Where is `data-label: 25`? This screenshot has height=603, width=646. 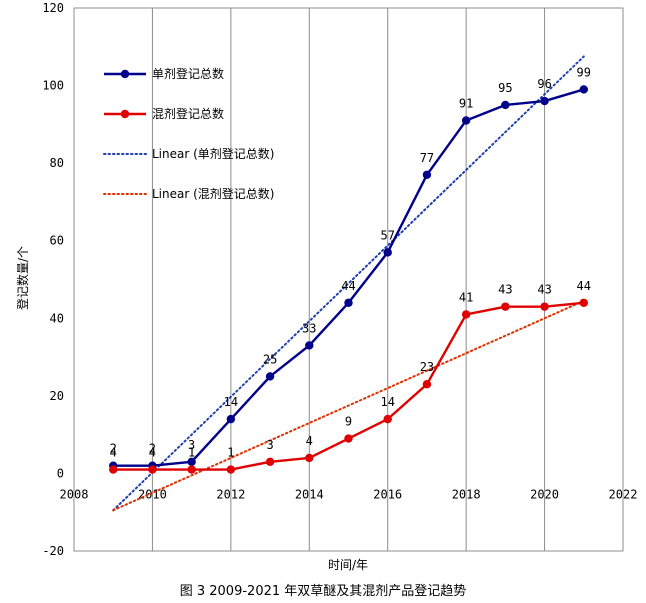 data-label: 25 is located at coordinates (270, 359).